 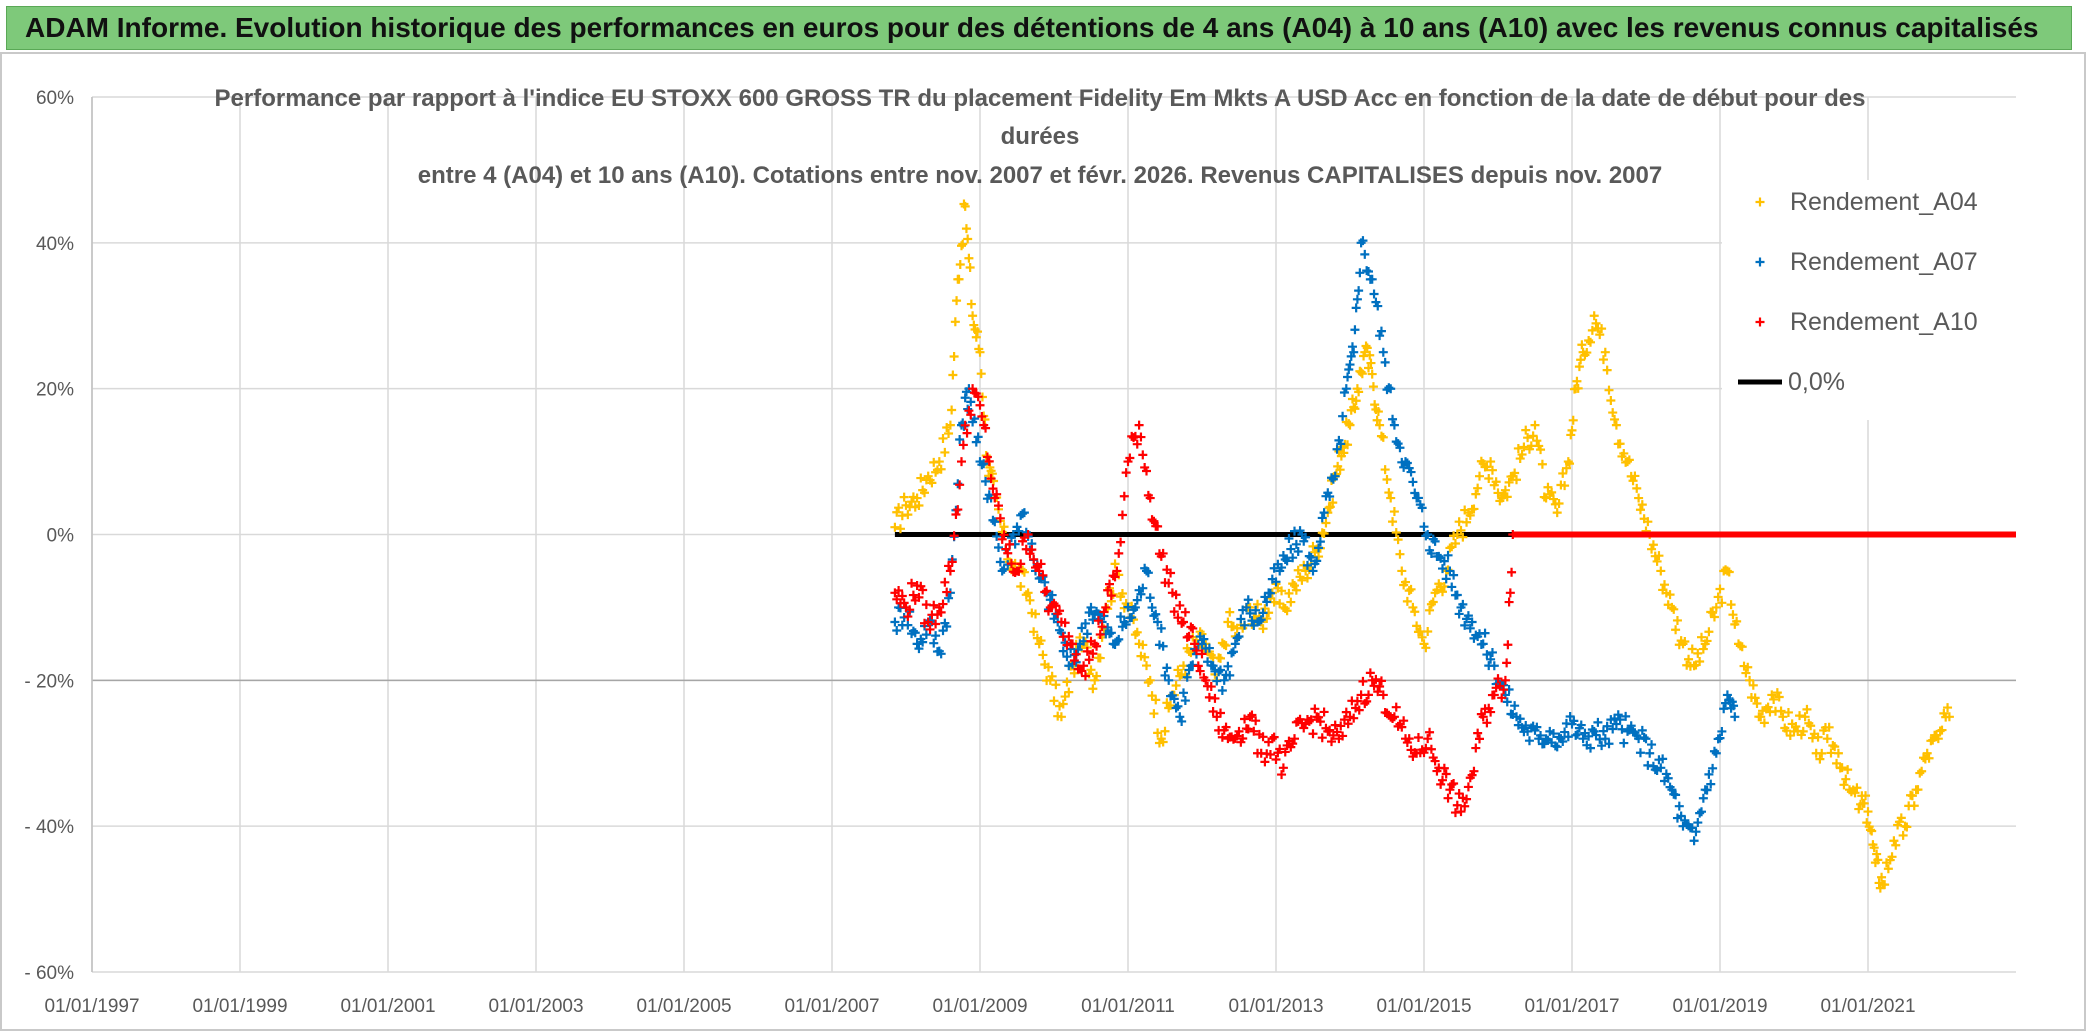 I want to click on x-tick-label: 01/01/2009, so click(x=979, y=1006).